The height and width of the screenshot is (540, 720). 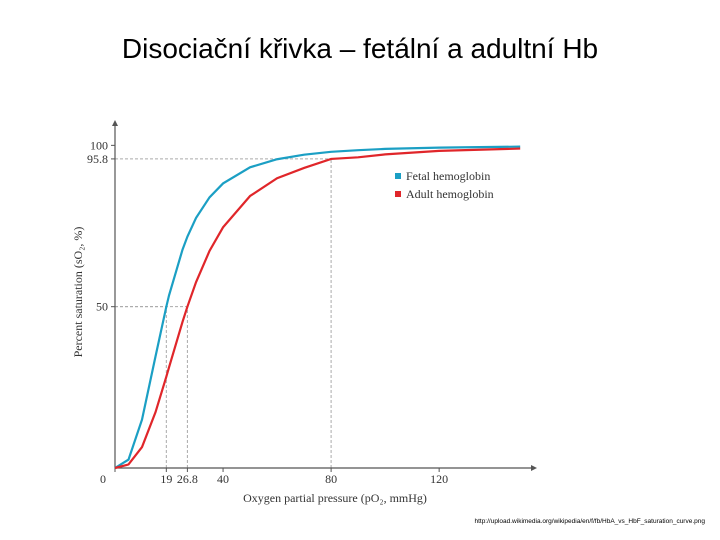 I want to click on x-tick-label: 26.8, so click(x=187, y=479).